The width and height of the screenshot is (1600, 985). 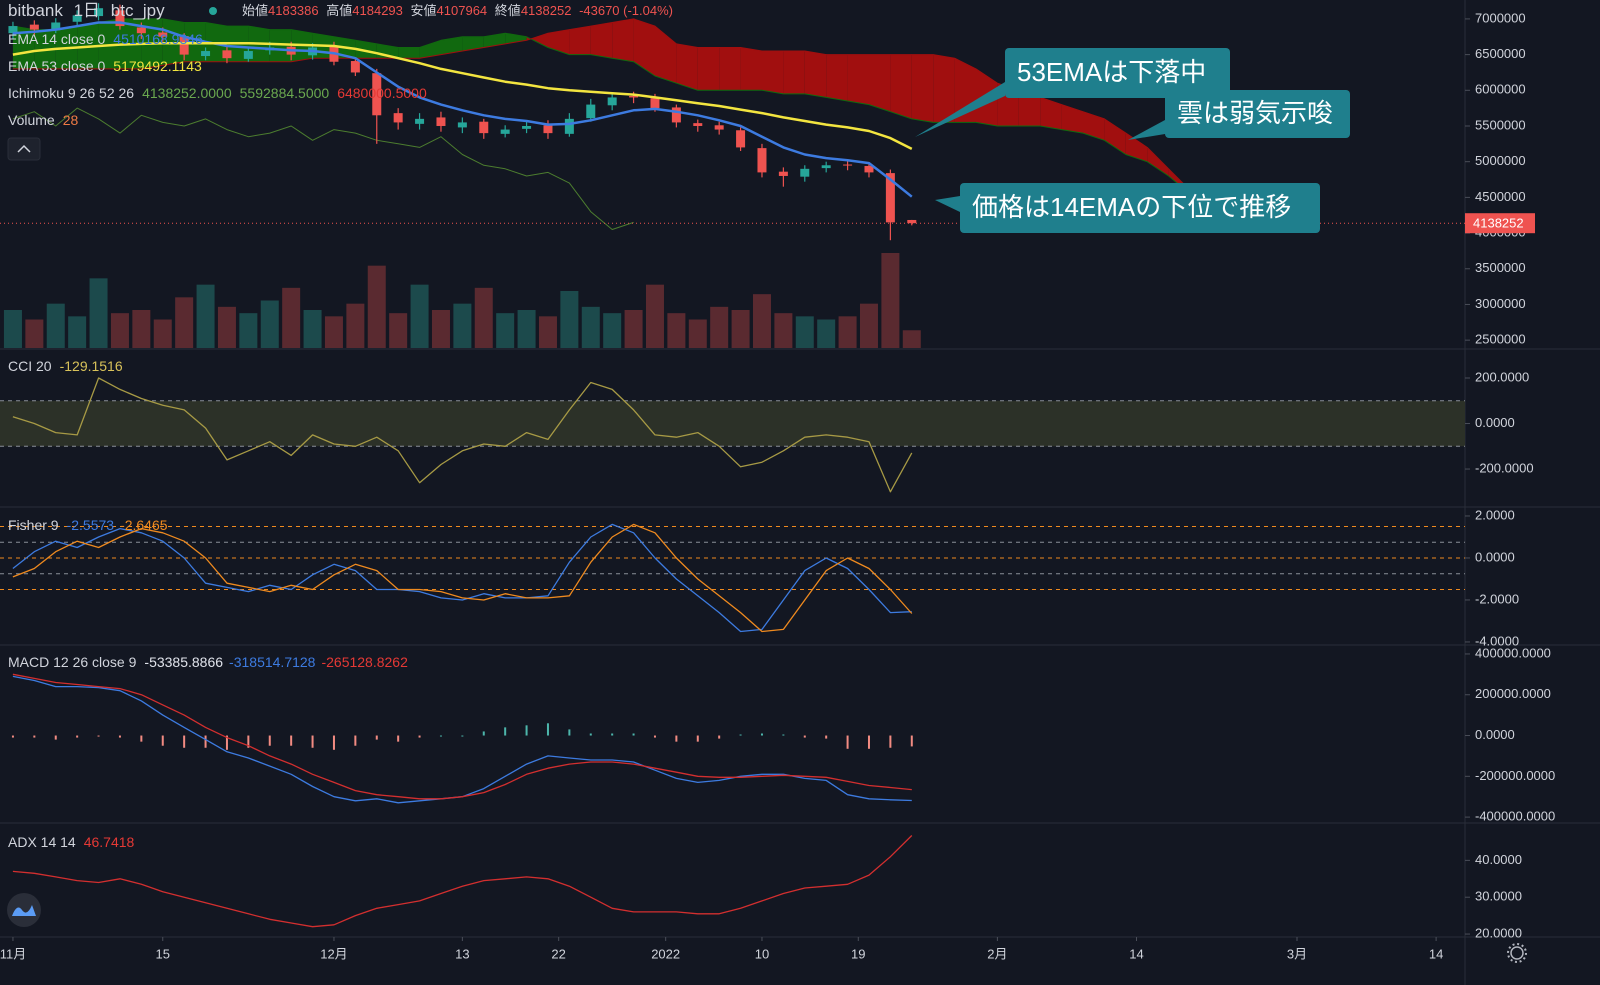 I want to click on y-tick-label: 200000.0000, so click(x=1513, y=693).